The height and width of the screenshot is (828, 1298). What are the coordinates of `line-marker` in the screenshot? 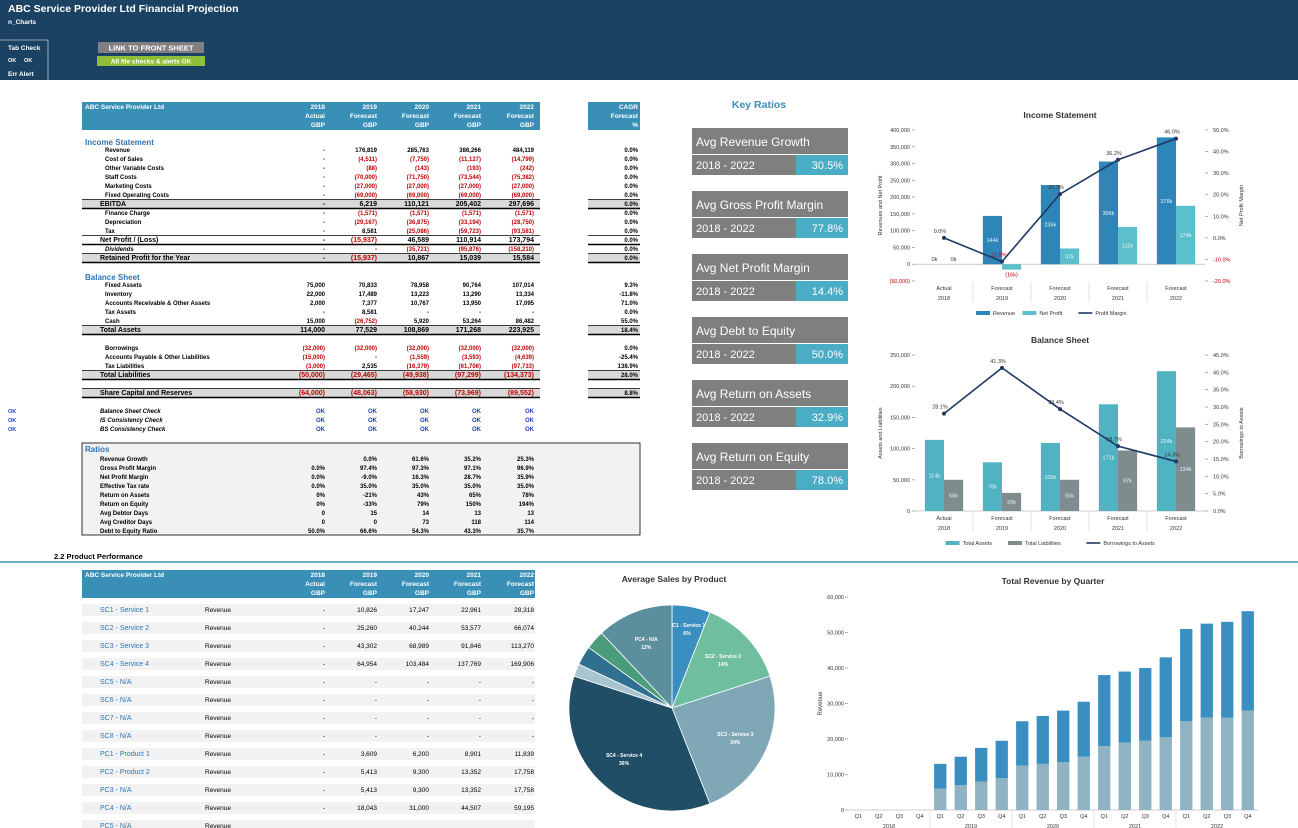 It's located at (1060, 194).